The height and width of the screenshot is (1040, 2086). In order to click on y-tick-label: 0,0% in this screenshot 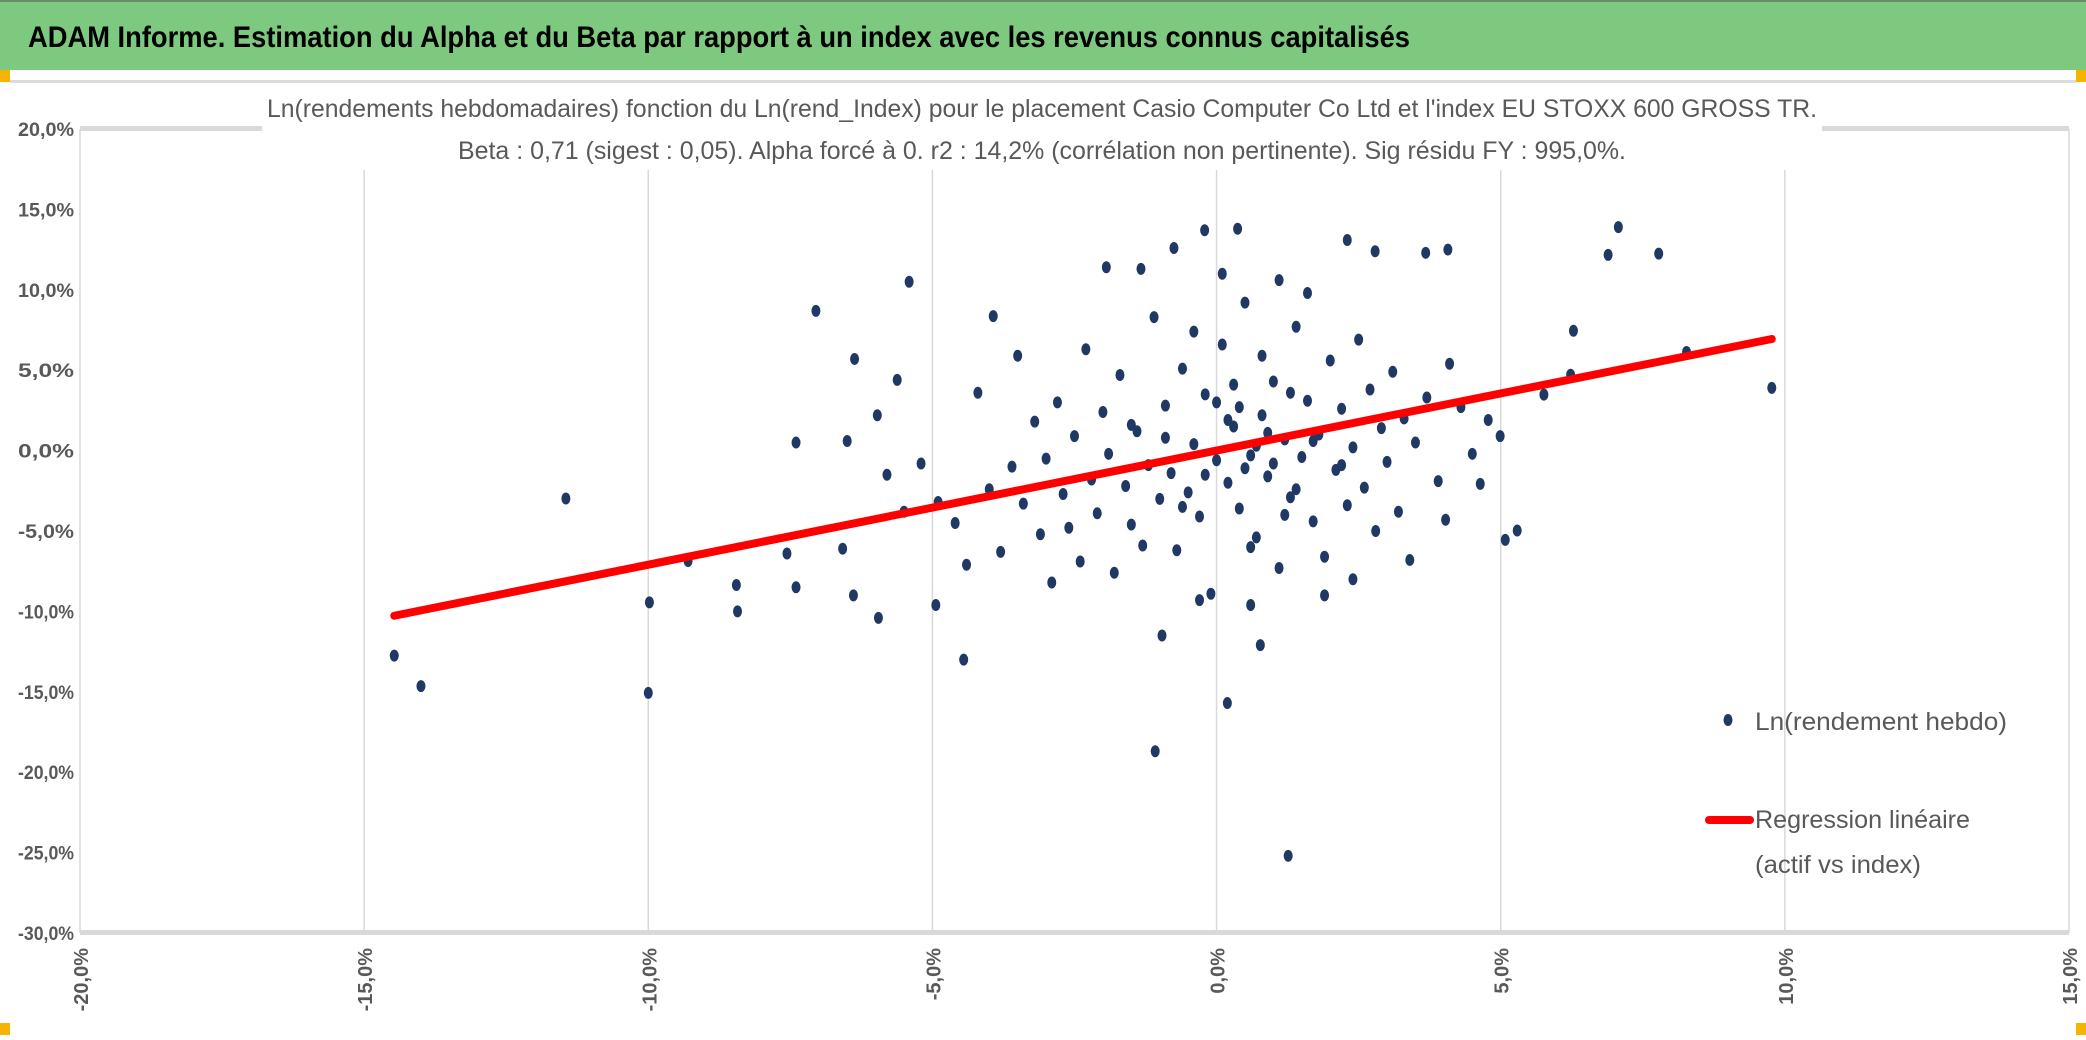, I will do `click(46, 452)`.